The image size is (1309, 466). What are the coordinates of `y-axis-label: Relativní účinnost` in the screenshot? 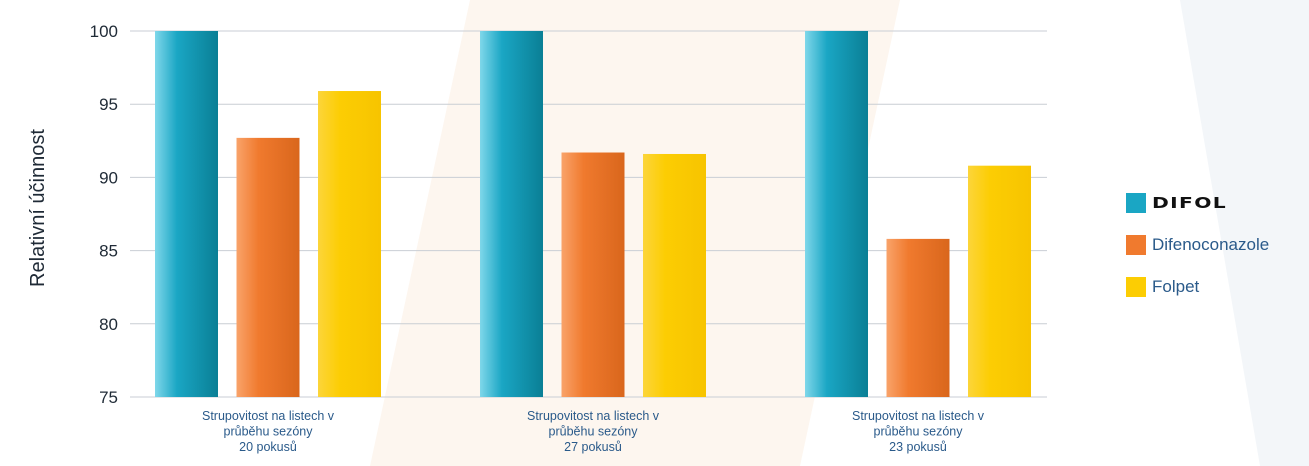 It's located at (38, 208).